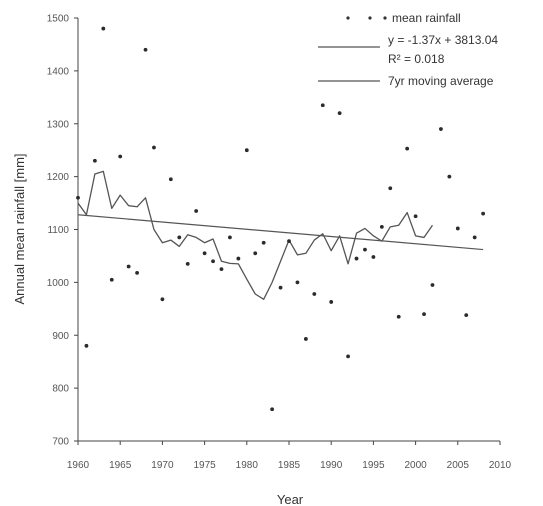  Describe the element at coordinates (58, 283) in the screenshot. I see `y-tick-label-1000: 1000` at that location.